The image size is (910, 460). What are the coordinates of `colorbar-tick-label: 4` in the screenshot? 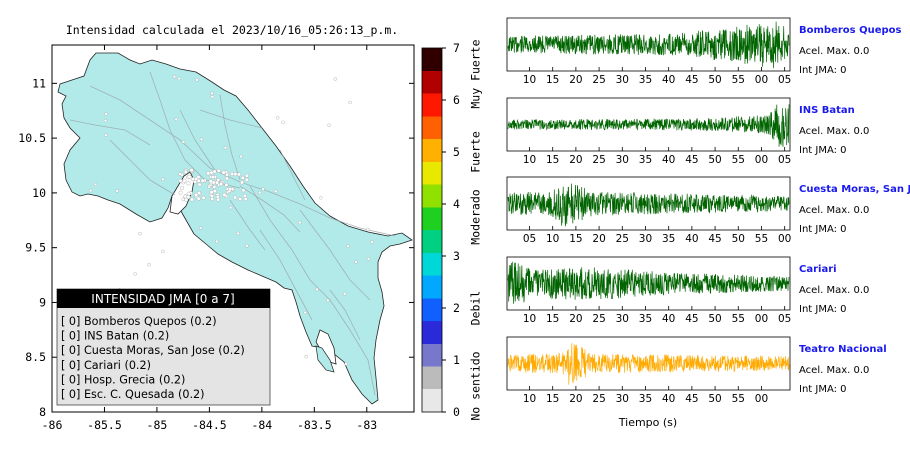 It's located at (456, 204).